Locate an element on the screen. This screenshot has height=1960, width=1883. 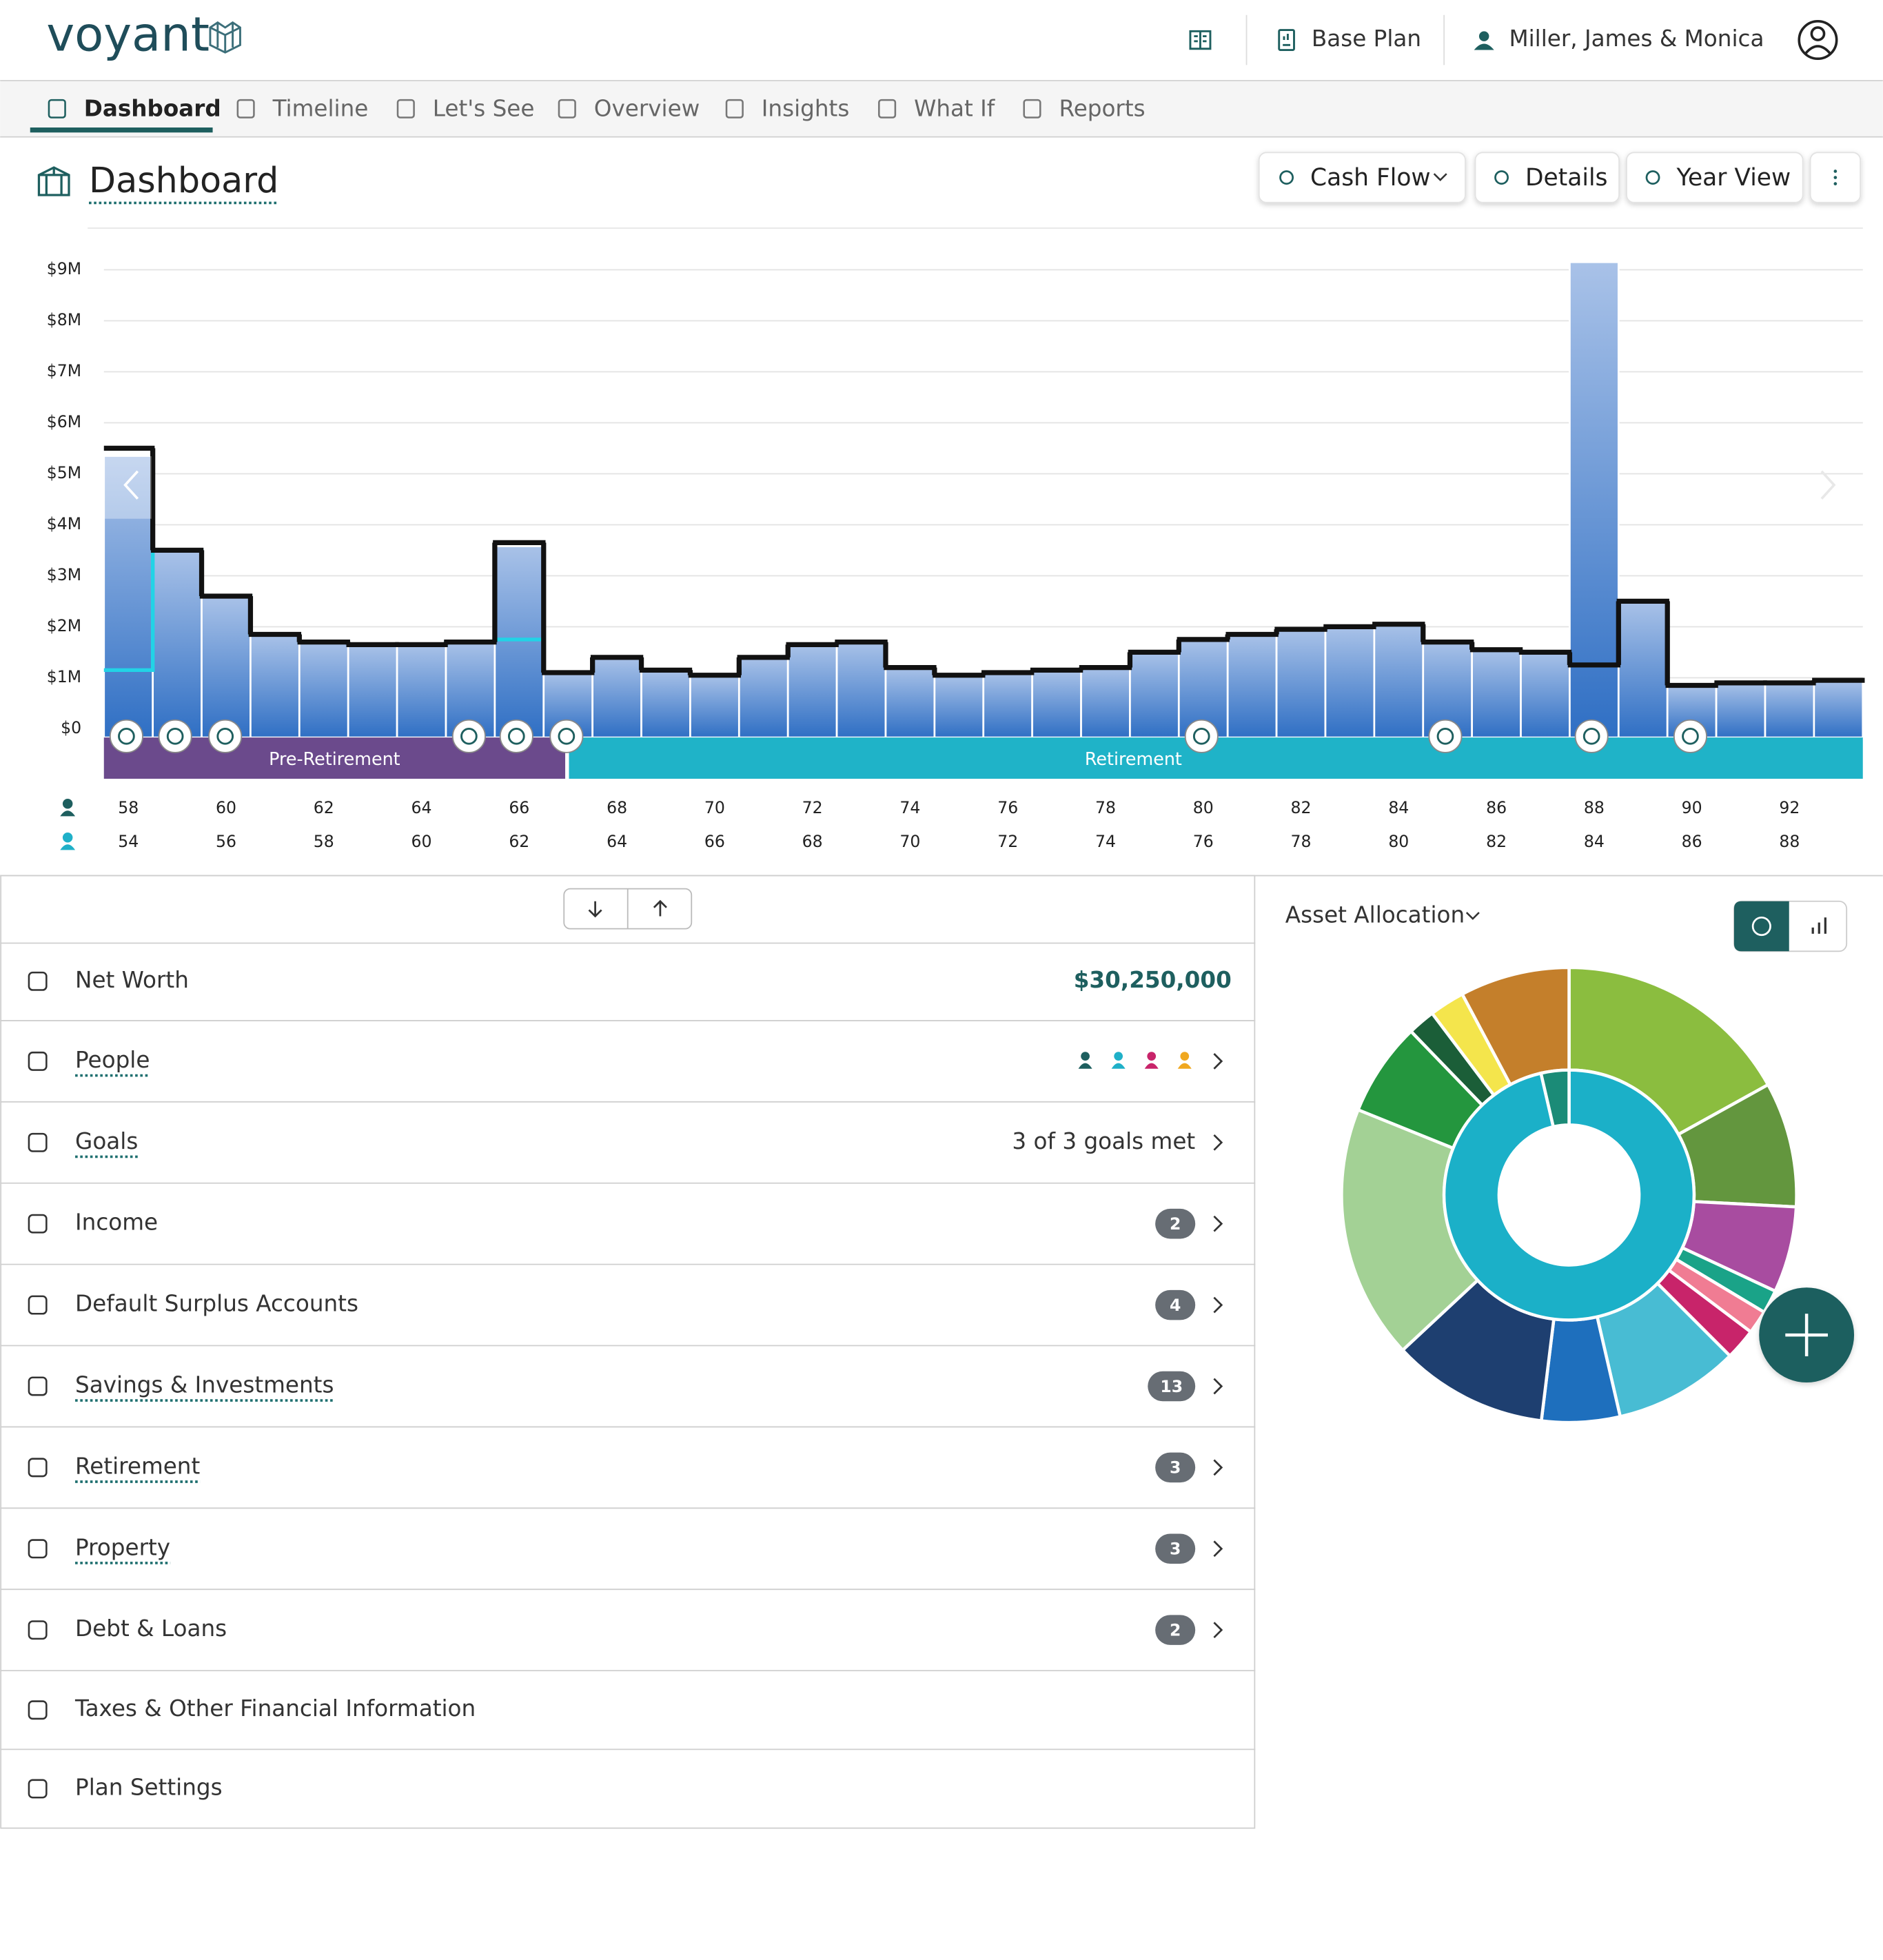
scroll-right-chevron is located at coordinates (1828, 485).